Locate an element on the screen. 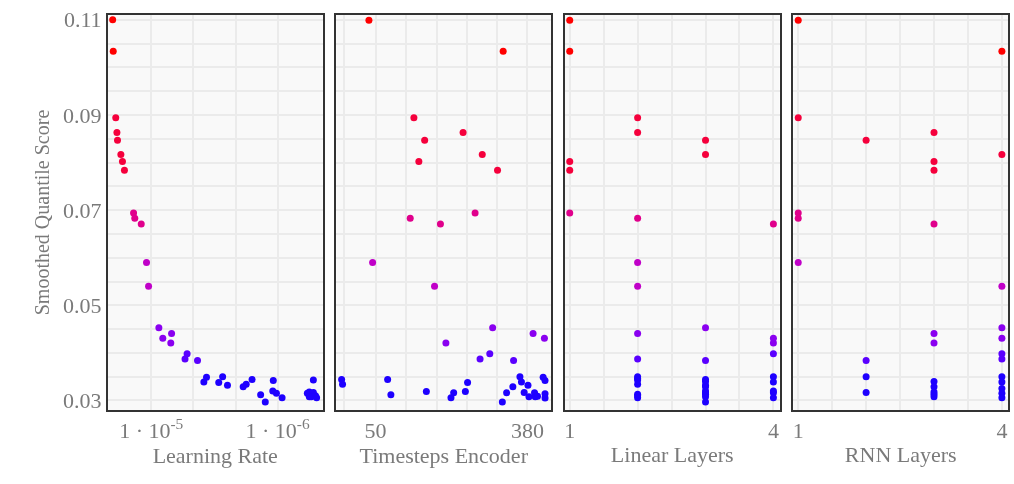 Image resolution: width=1014 pixels, height=484 pixels. x-tick-label: 1 · 10$^{-6}$ is located at coordinates (277, 429).